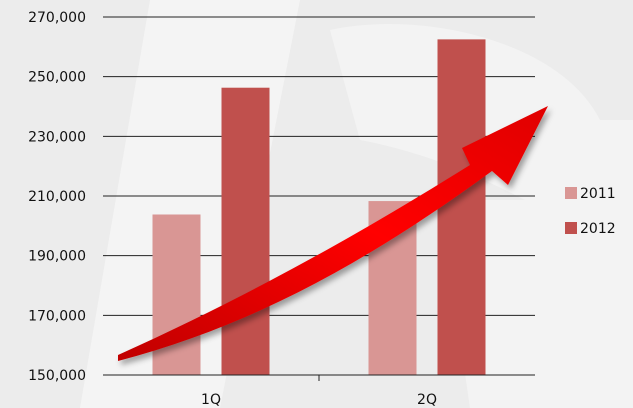  What do you see at coordinates (590, 211) in the screenshot?
I see `legend: 2011 2012` at bounding box center [590, 211].